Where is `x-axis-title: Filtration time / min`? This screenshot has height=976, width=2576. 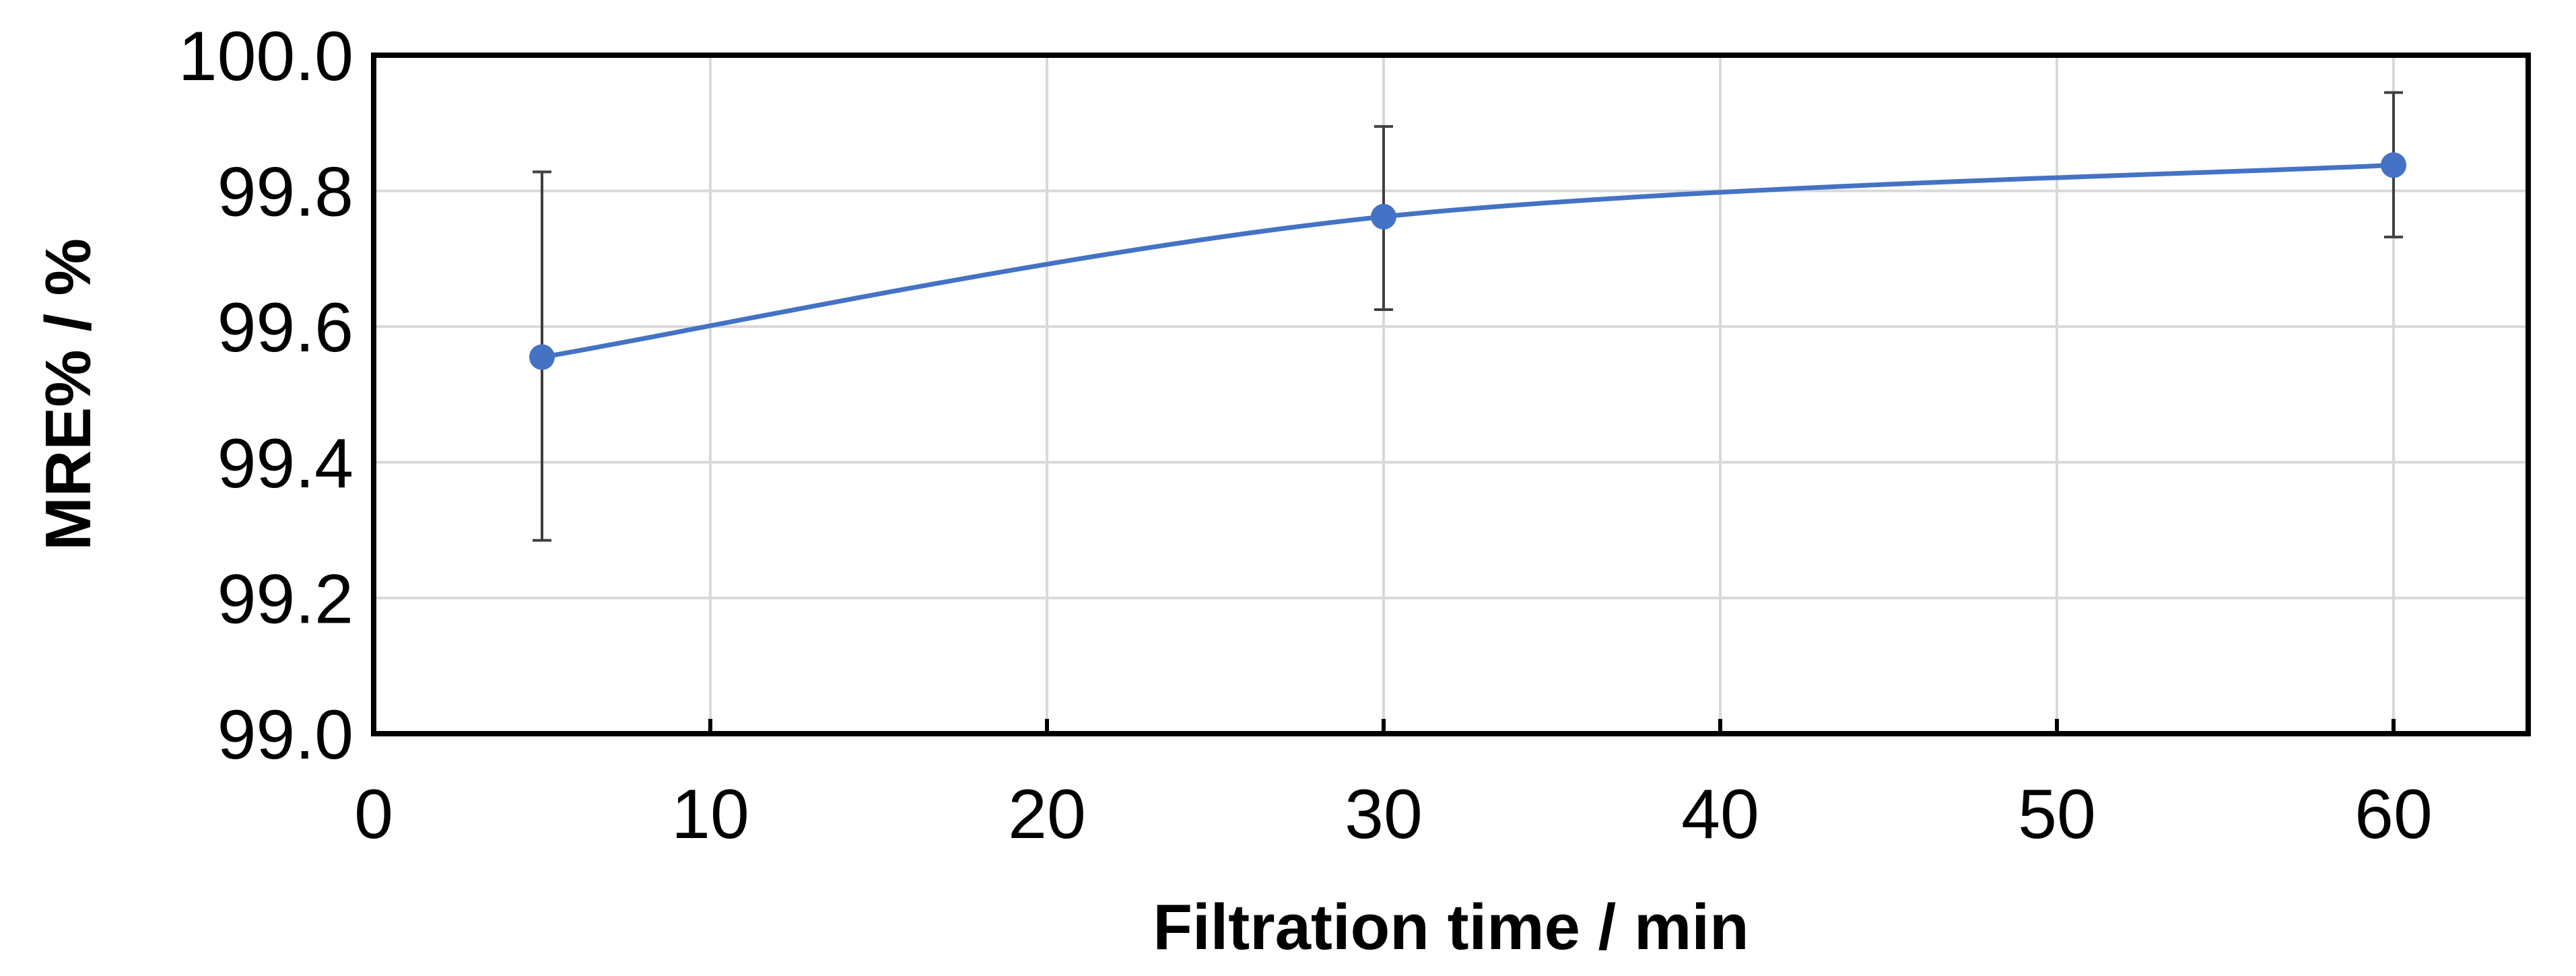
x-axis-title: Filtration time / min is located at coordinates (1451, 927).